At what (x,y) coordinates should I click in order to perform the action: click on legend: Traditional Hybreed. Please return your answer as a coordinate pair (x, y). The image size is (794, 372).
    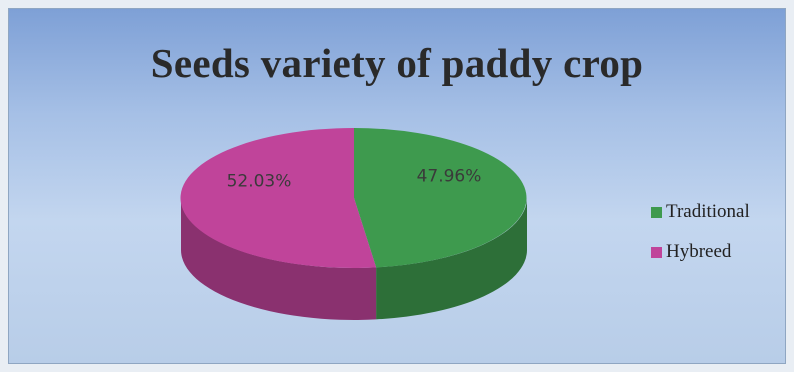
    Looking at the image, I should click on (700, 239).